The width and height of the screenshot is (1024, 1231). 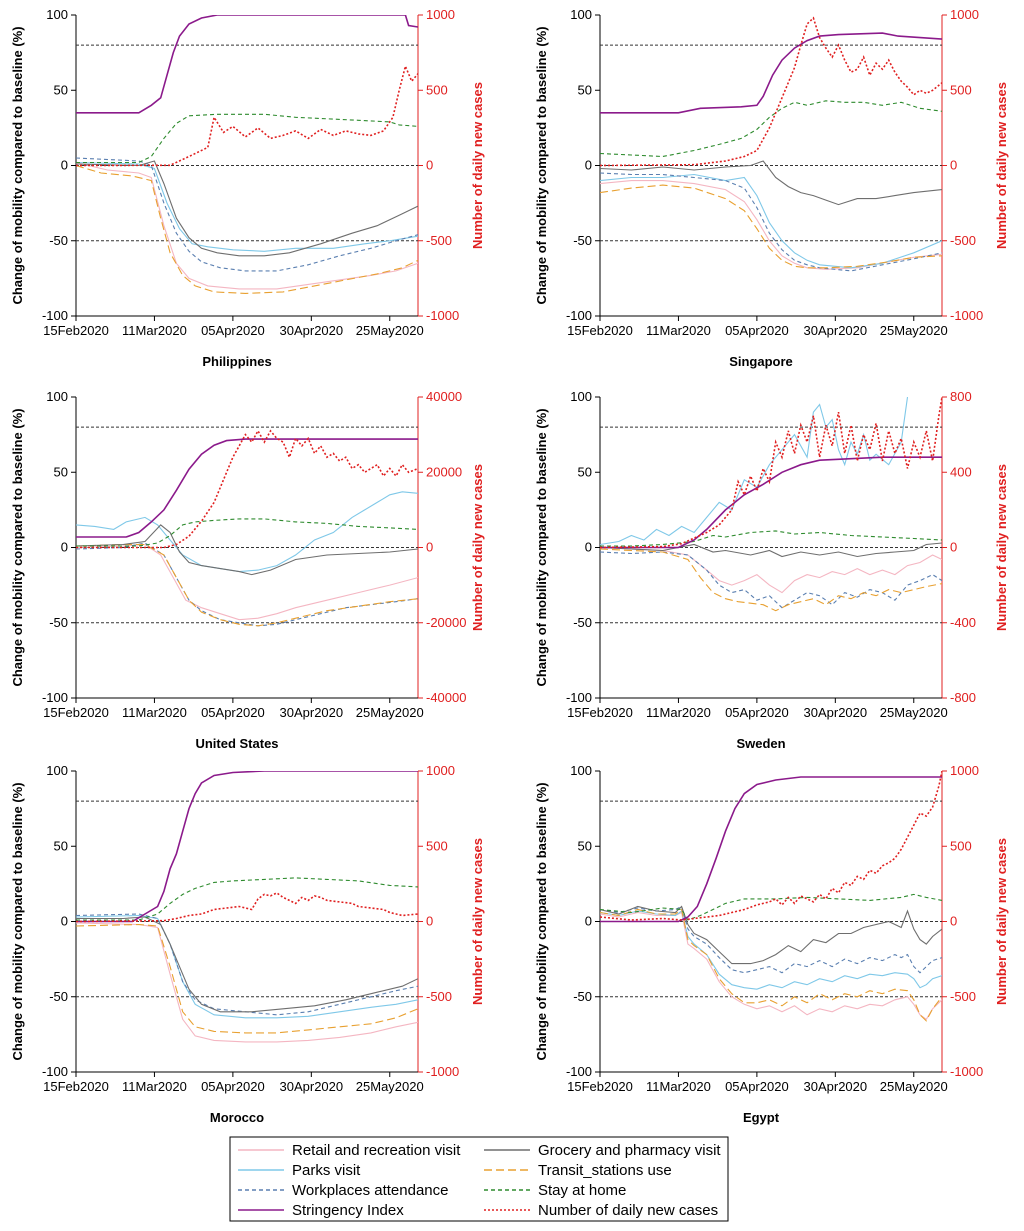 I want to click on legend-label-cases: Number of daily new cases, so click(x=628, y=1210).